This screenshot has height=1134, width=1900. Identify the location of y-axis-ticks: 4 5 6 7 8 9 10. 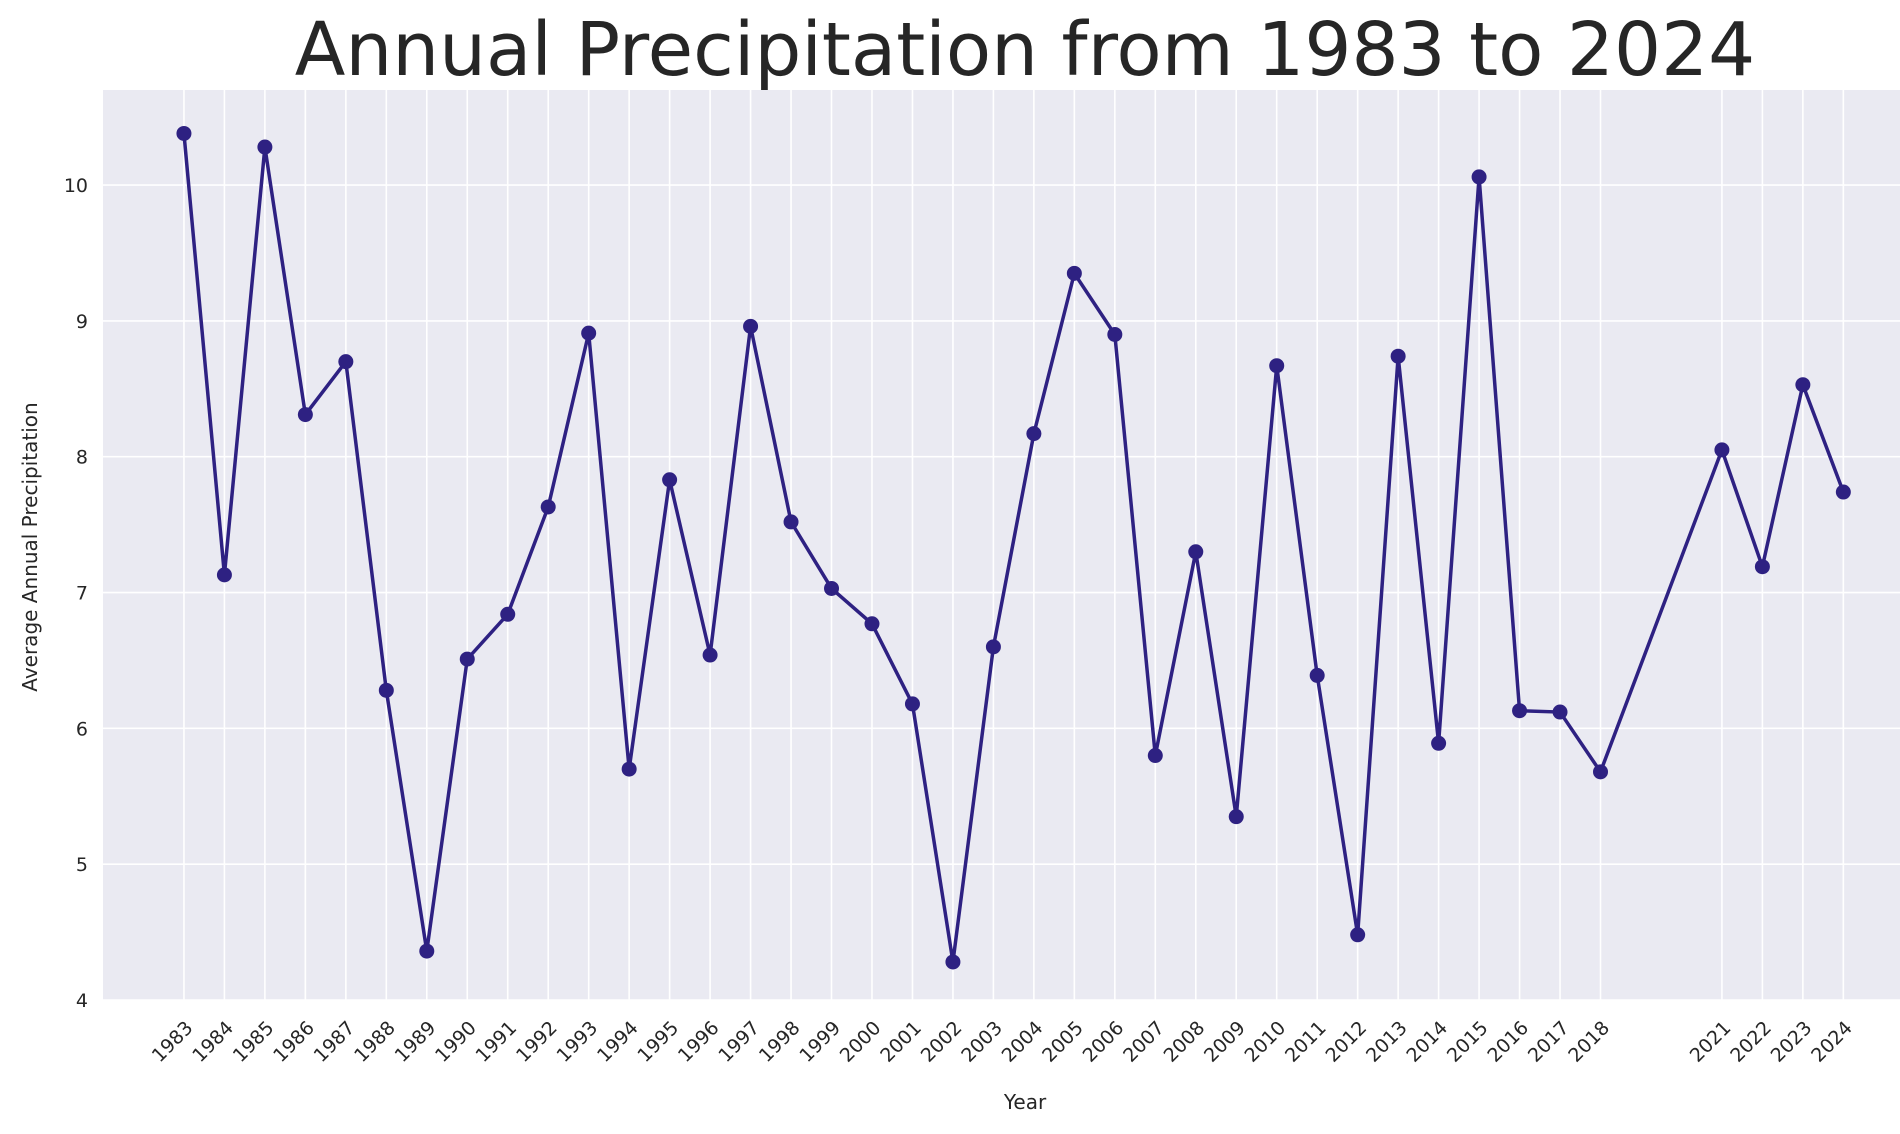
(76, 593).